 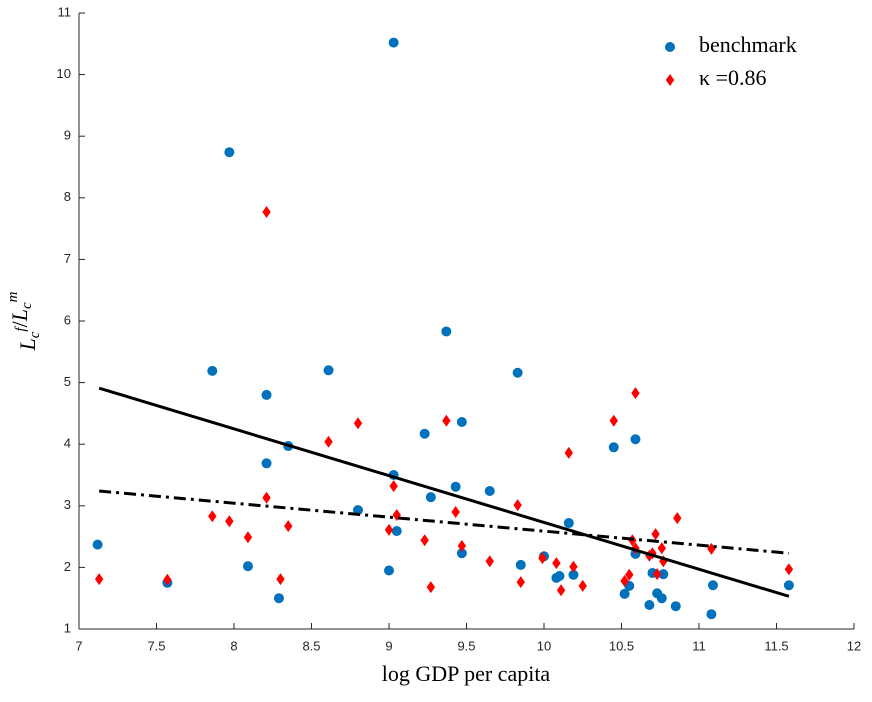 I want to click on y-axis-label: Lcf/Lcm, so click(x=24, y=321).